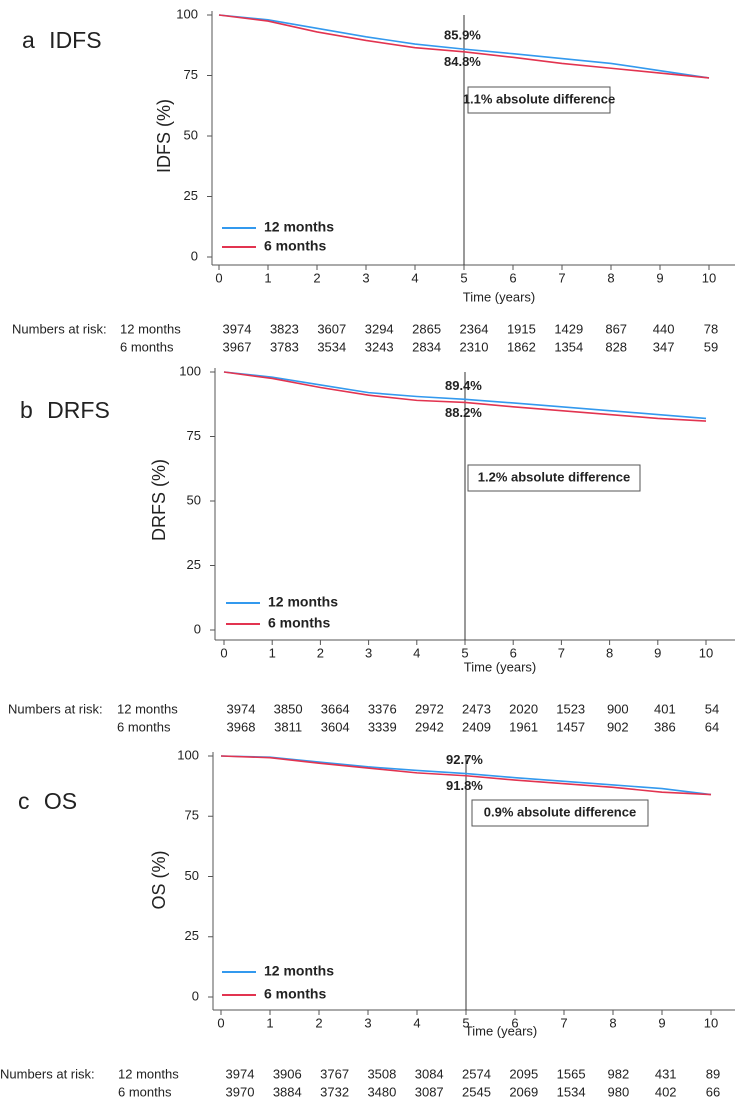 The height and width of the screenshot is (1100, 735). I want to click on risk-value: 64, so click(712, 726).